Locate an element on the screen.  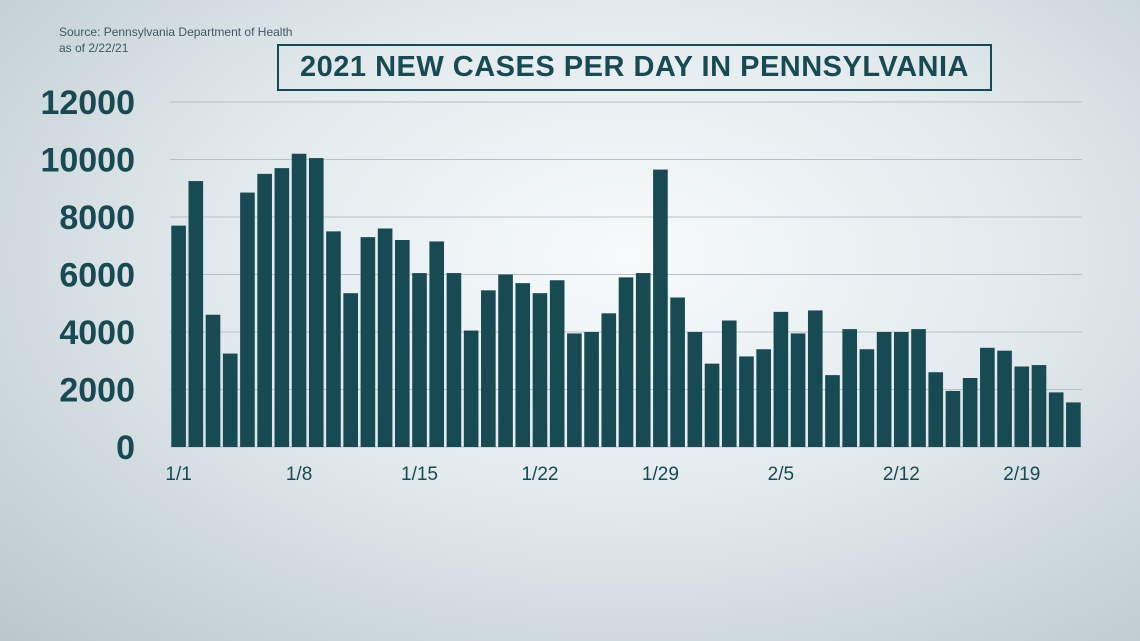
x-tick-label: 1/29 is located at coordinates (660, 474).